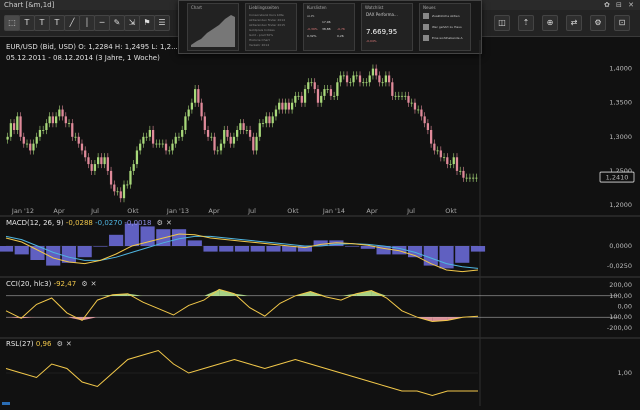  What do you see at coordinates (502, 23) in the screenshot?
I see `icon: ◫` at bounding box center [502, 23].